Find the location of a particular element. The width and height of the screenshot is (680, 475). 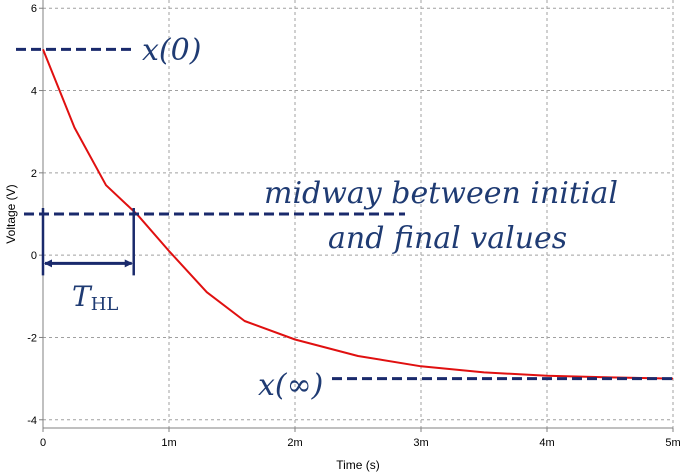

x-tick-labels: 0 1m 2m 3m 4m 5m is located at coordinates (360, 438).